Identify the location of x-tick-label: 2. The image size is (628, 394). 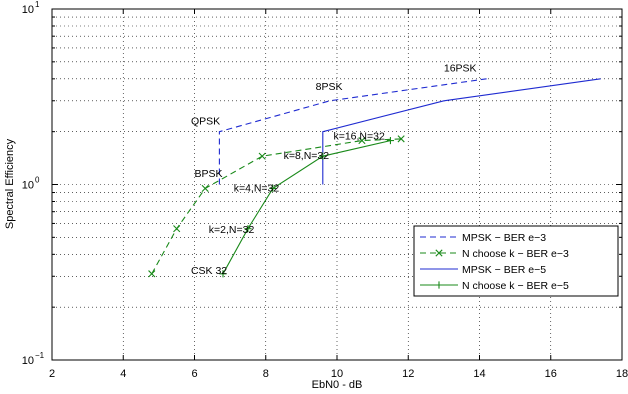
(52, 374).